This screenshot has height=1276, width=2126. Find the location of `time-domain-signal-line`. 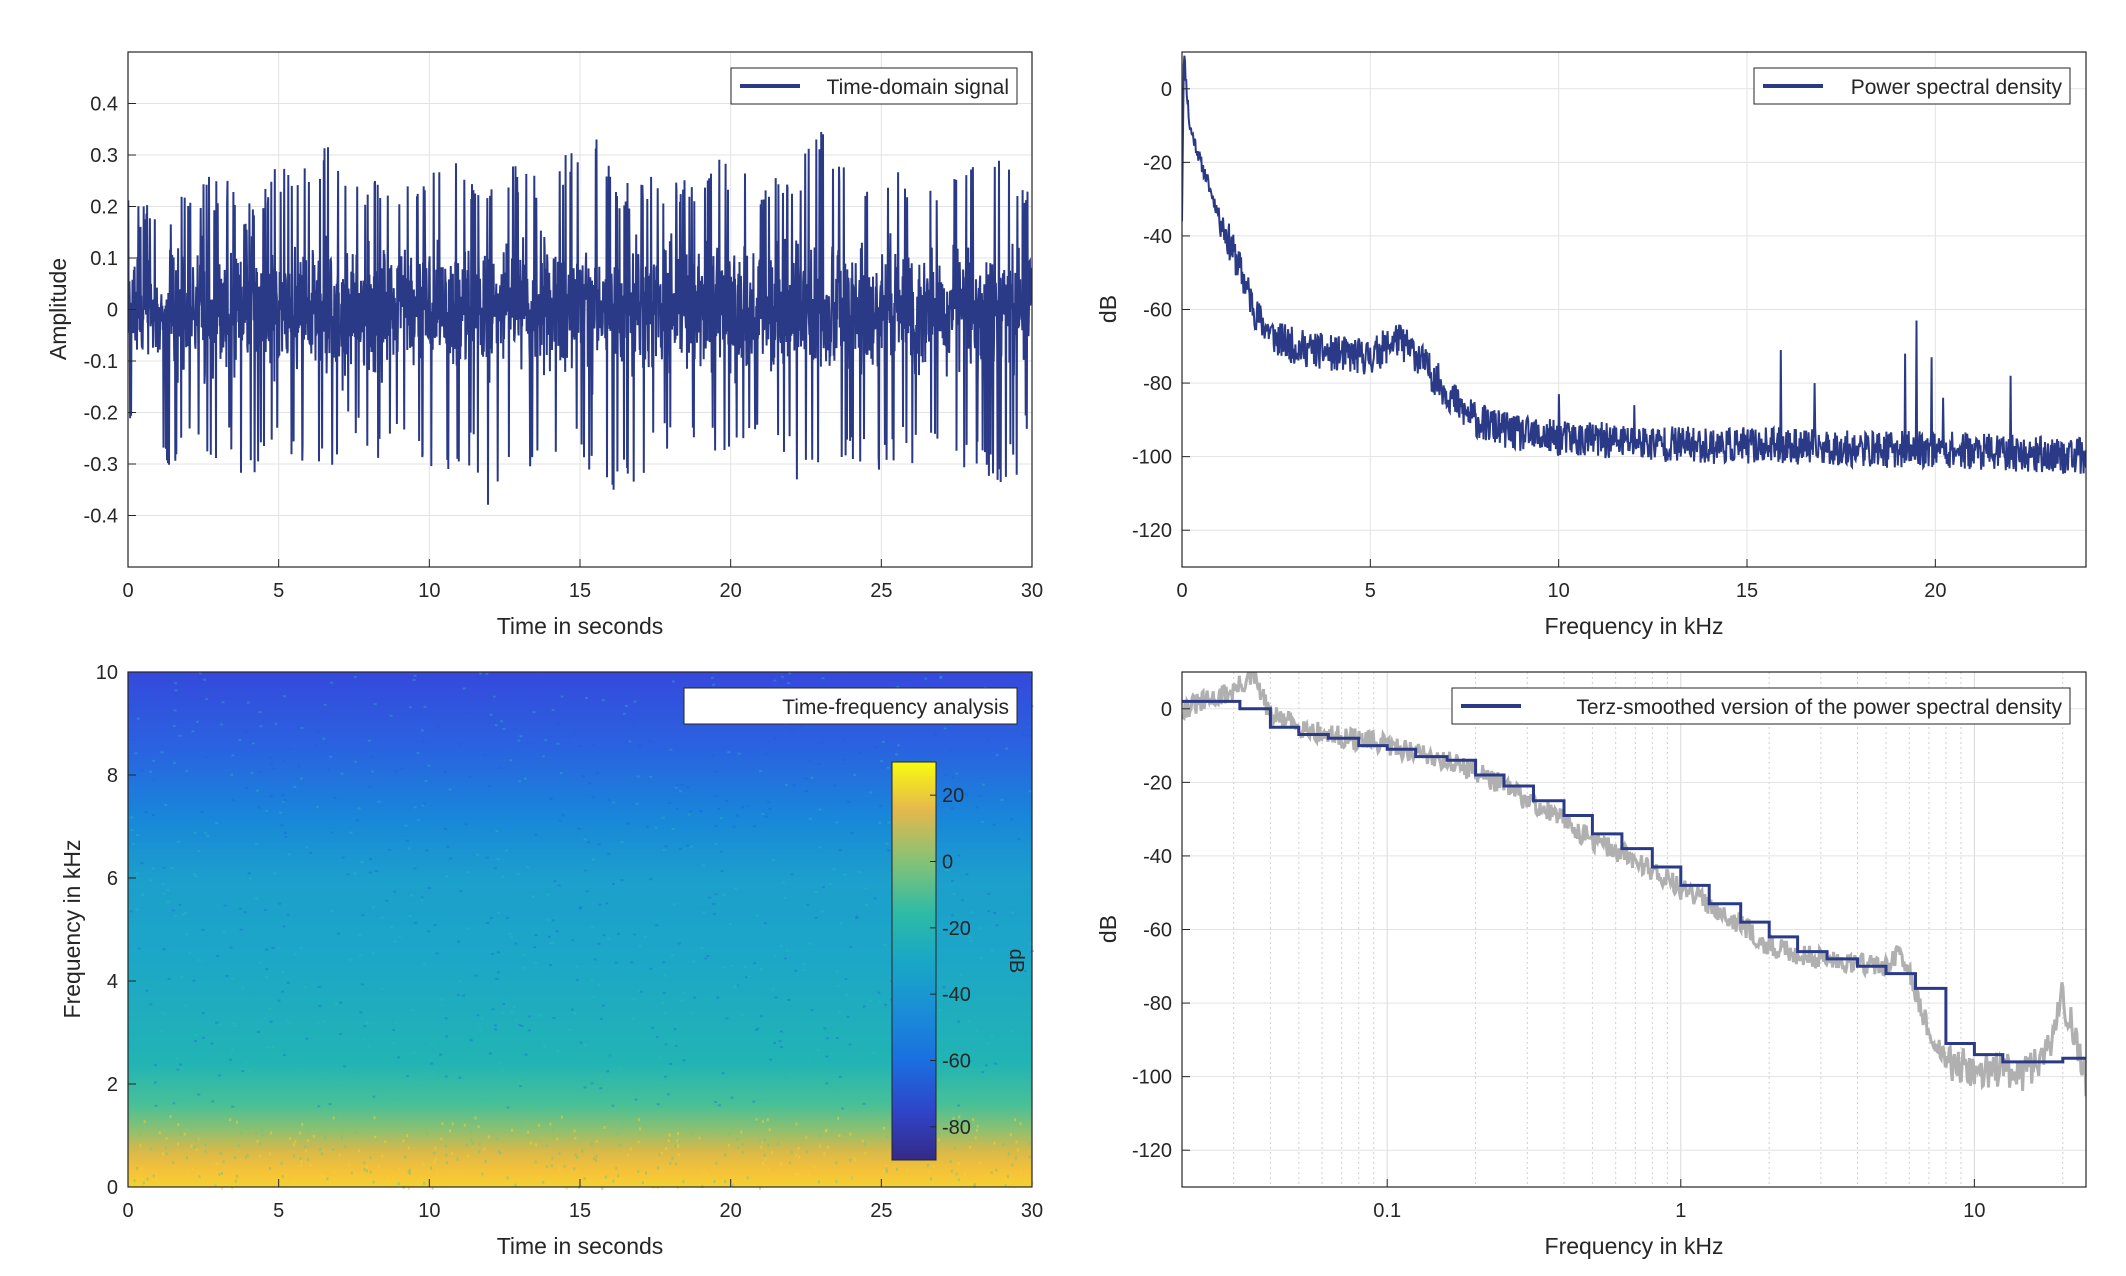

time-domain-signal-line is located at coordinates (580, 318).